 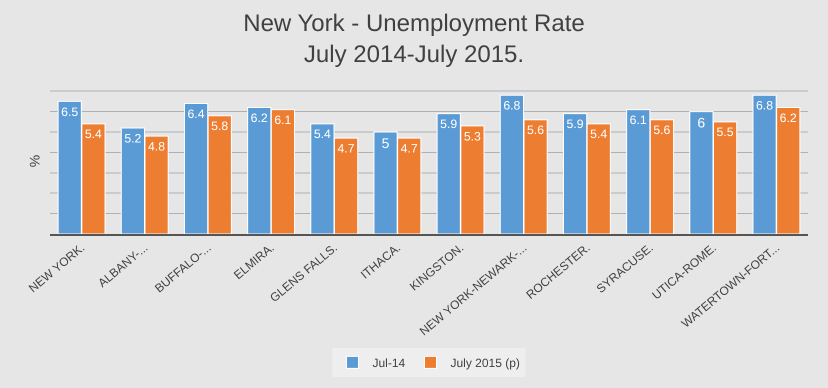 I want to click on data-label: 5.8, so click(x=219, y=126).